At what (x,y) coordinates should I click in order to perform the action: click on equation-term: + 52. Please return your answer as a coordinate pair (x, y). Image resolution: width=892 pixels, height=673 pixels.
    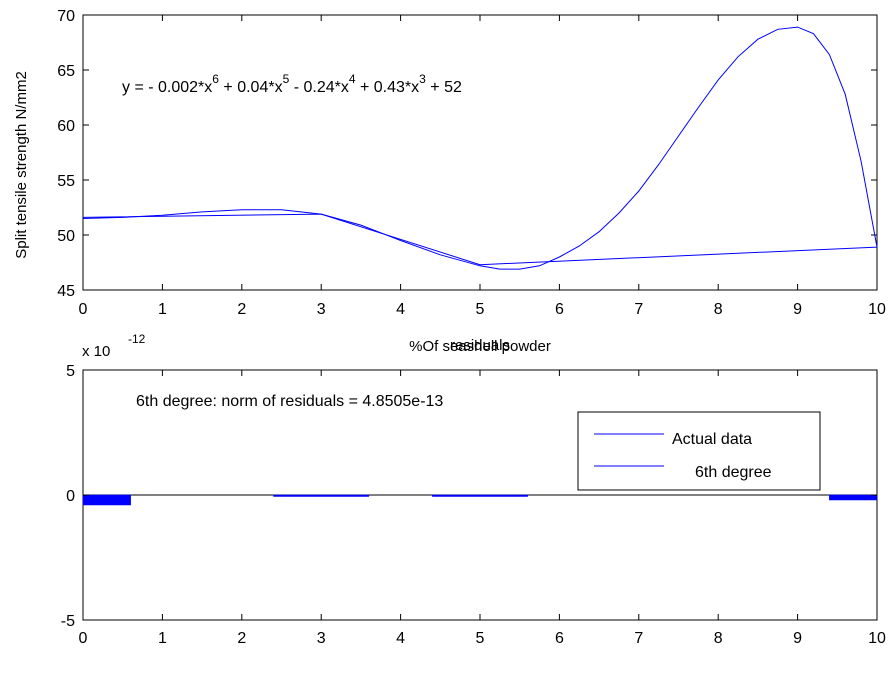
    Looking at the image, I should click on (444, 87).